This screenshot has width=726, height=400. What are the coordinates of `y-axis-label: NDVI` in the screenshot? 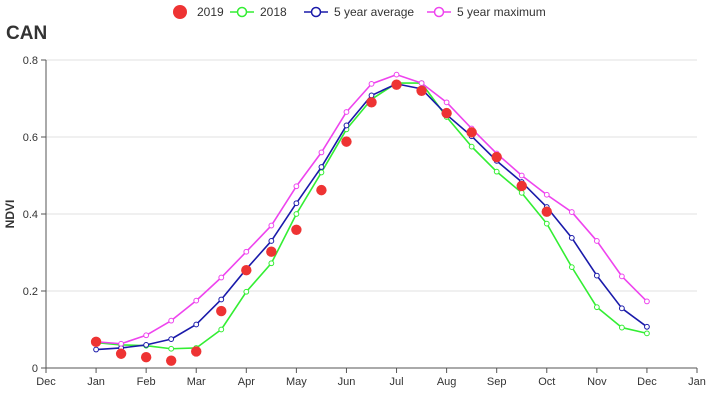 It's located at (10, 214).